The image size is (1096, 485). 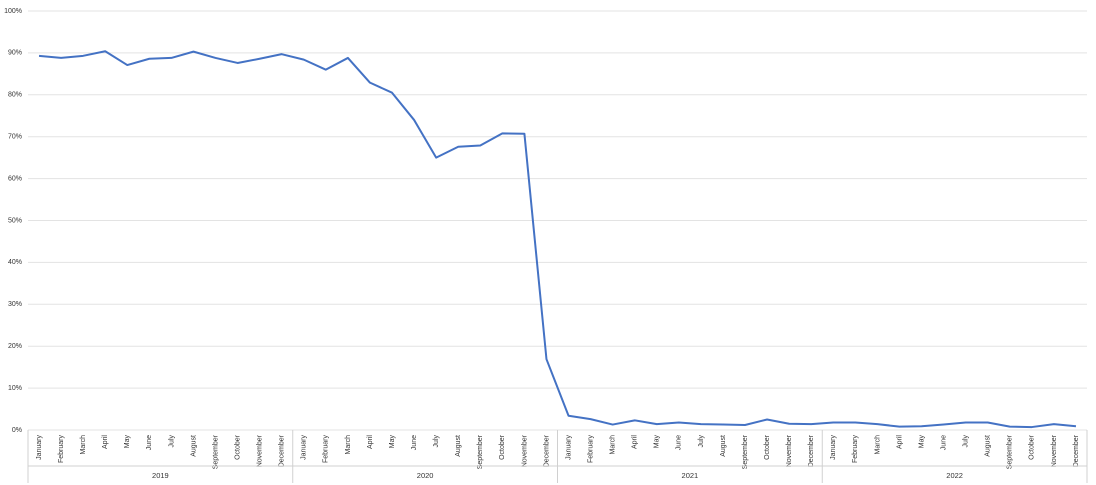 What do you see at coordinates (15, 178) in the screenshot?
I see `y-tick-label: 60%` at bounding box center [15, 178].